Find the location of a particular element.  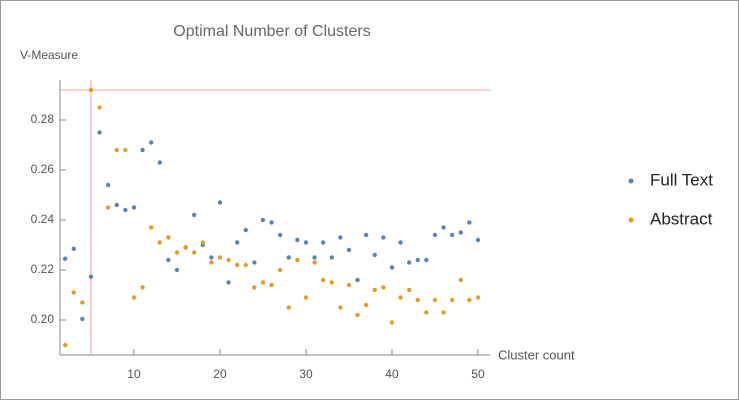

y-tick-label: 0.24 is located at coordinates (43, 219).